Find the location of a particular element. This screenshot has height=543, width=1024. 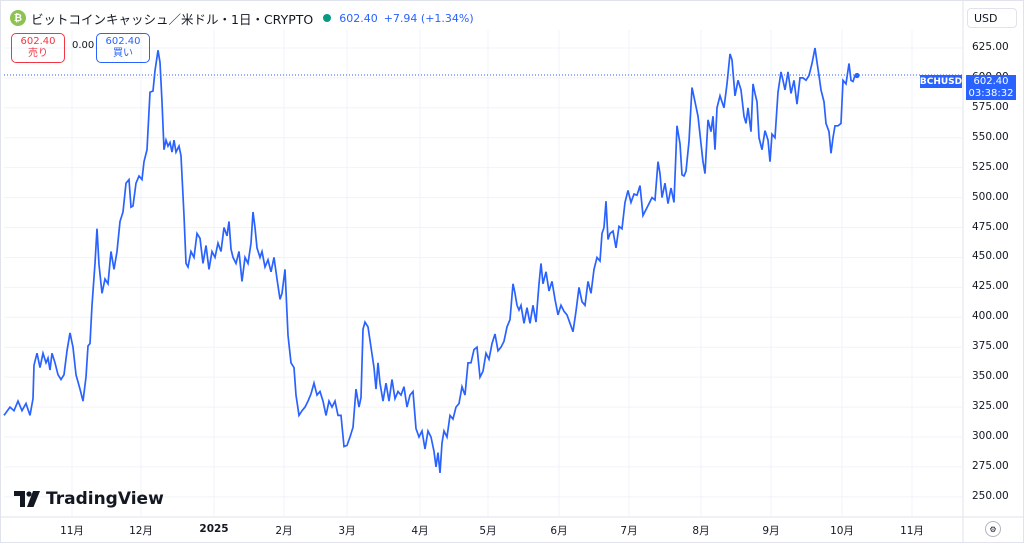

last-price-tag: 602.40 03:38:32 is located at coordinates (991, 87).